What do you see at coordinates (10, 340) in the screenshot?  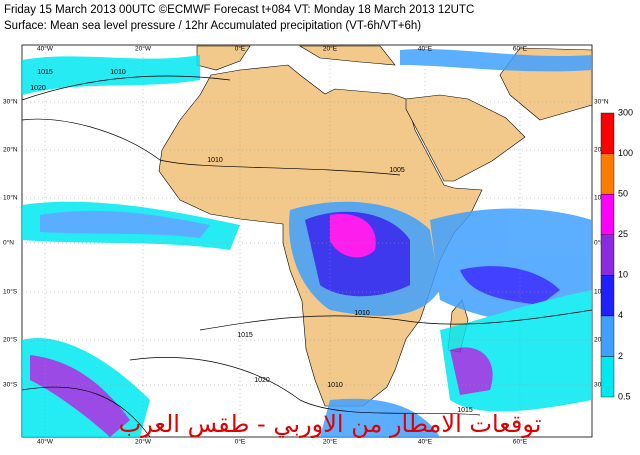 I see `latitude-label: 20°S` at bounding box center [10, 340].